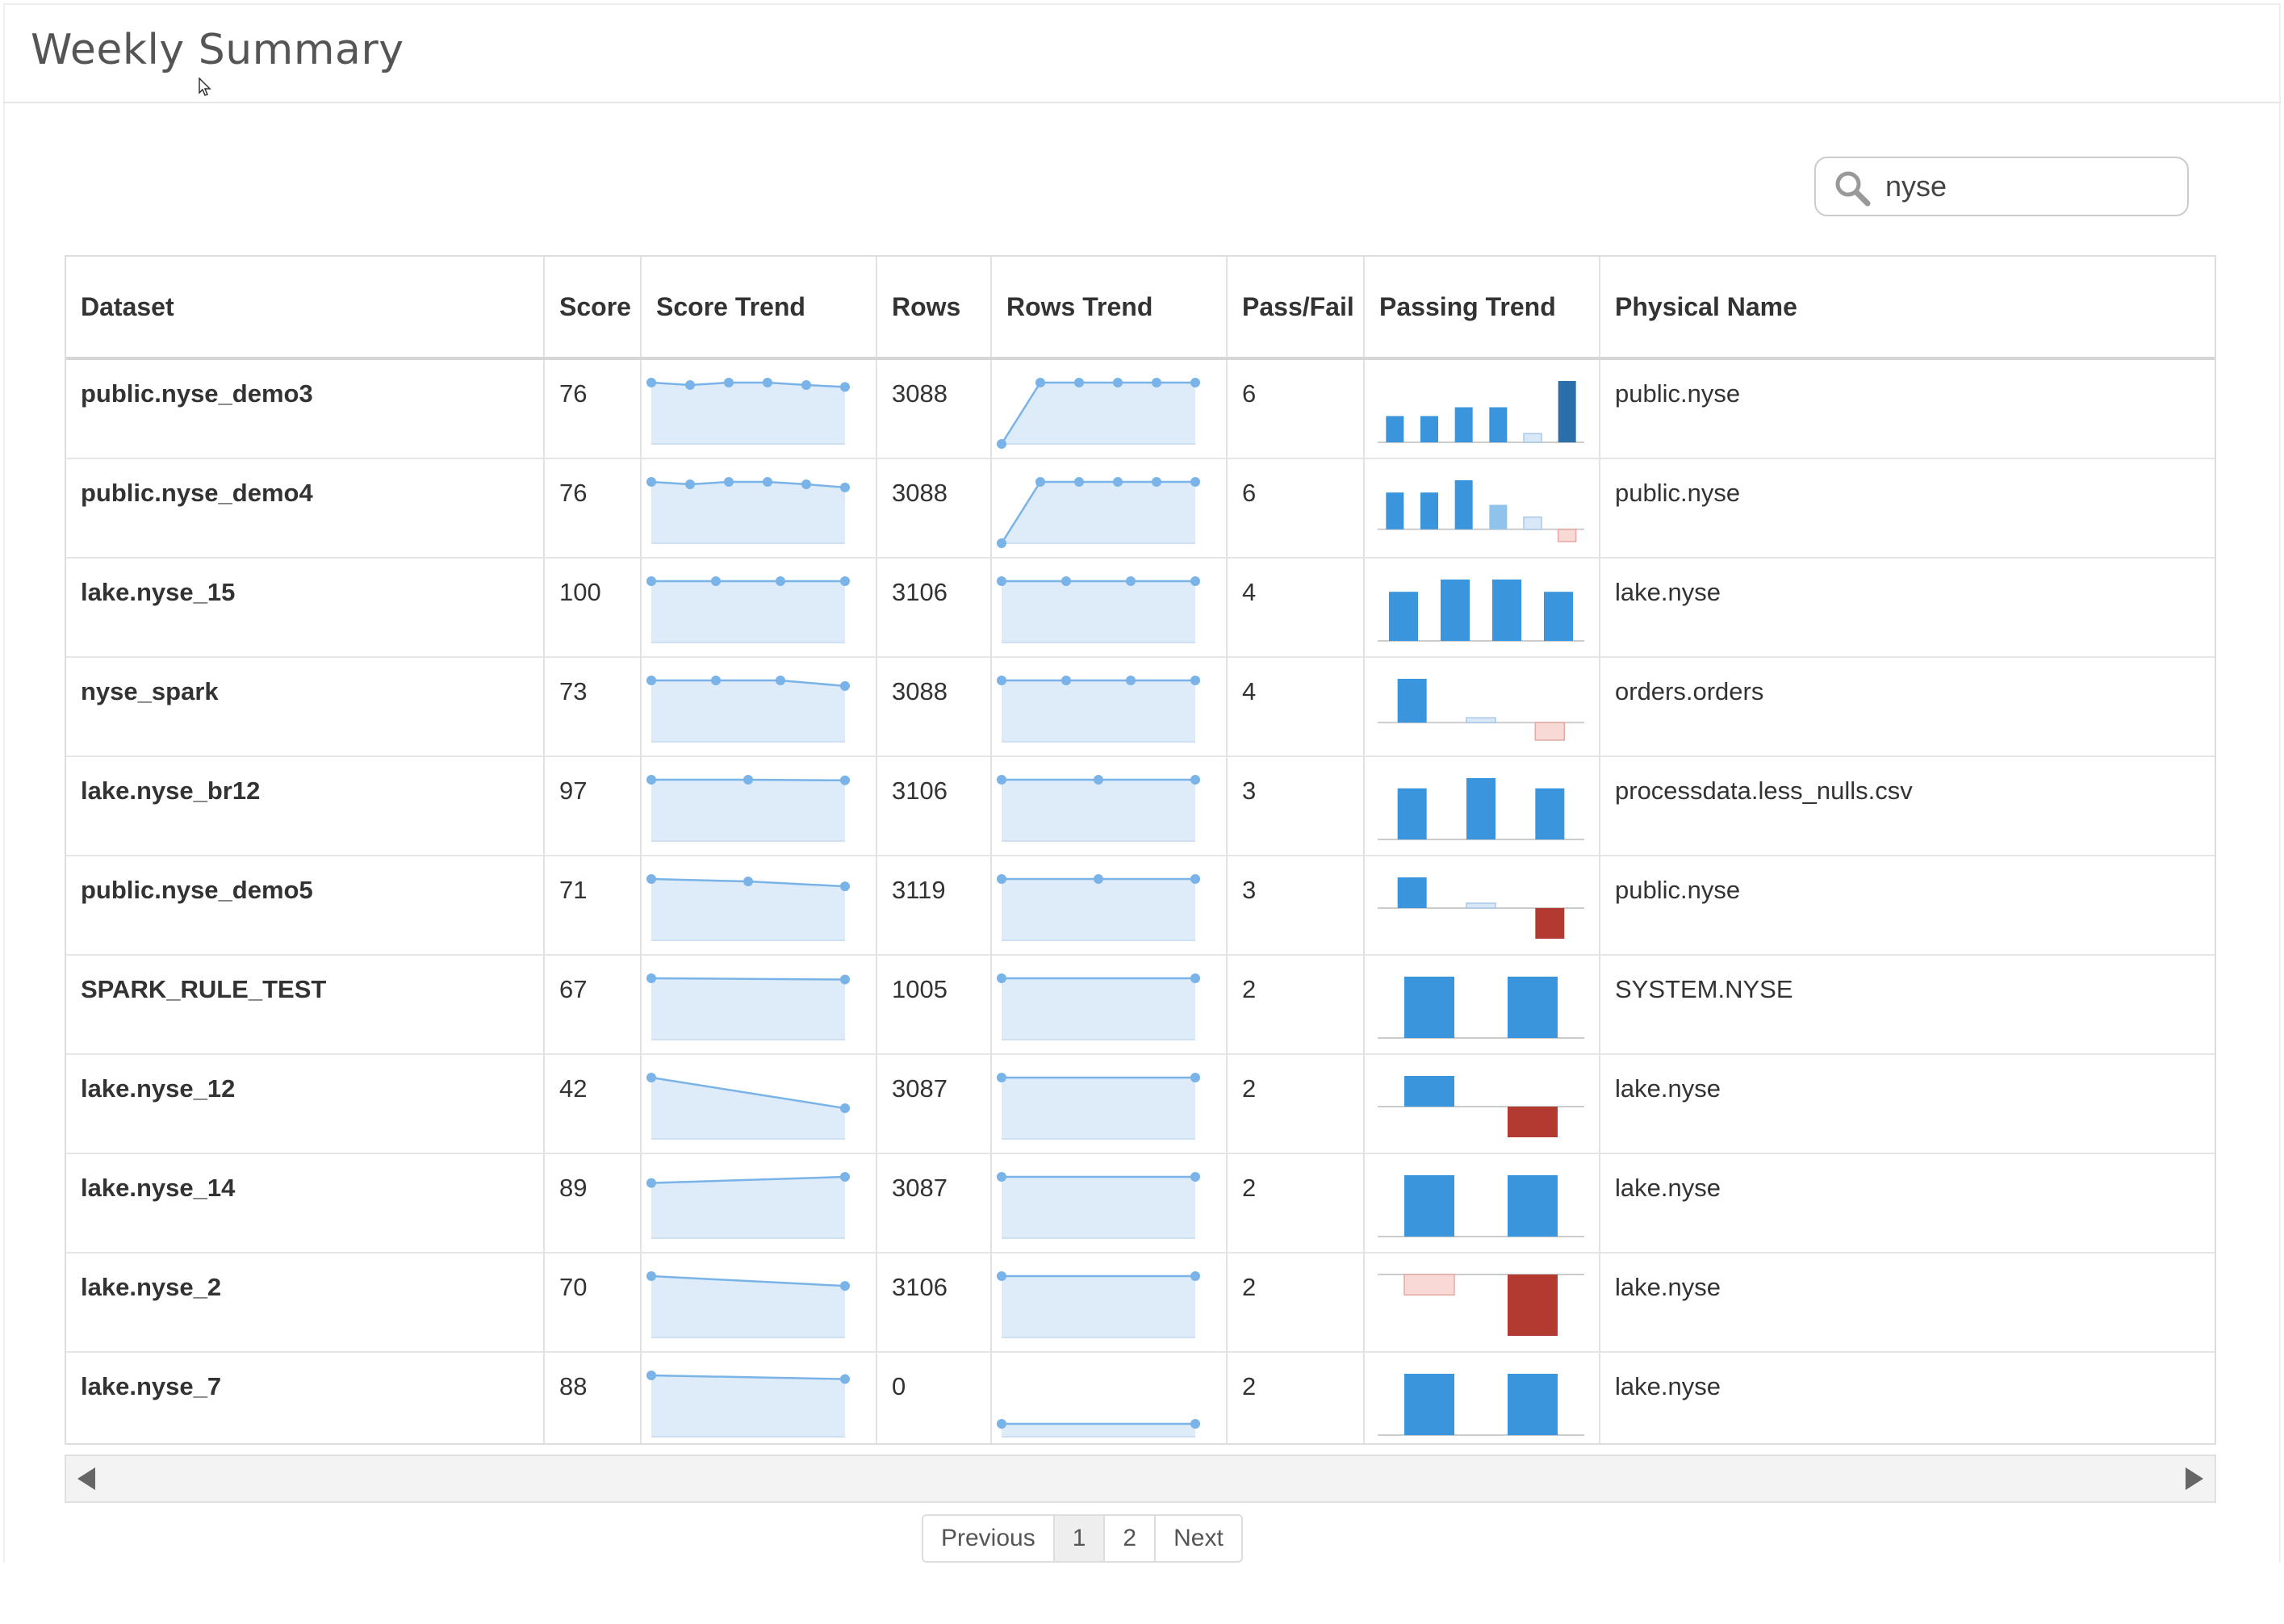  What do you see at coordinates (1131, 1538) in the screenshot?
I see `page-2-button: 2` at bounding box center [1131, 1538].